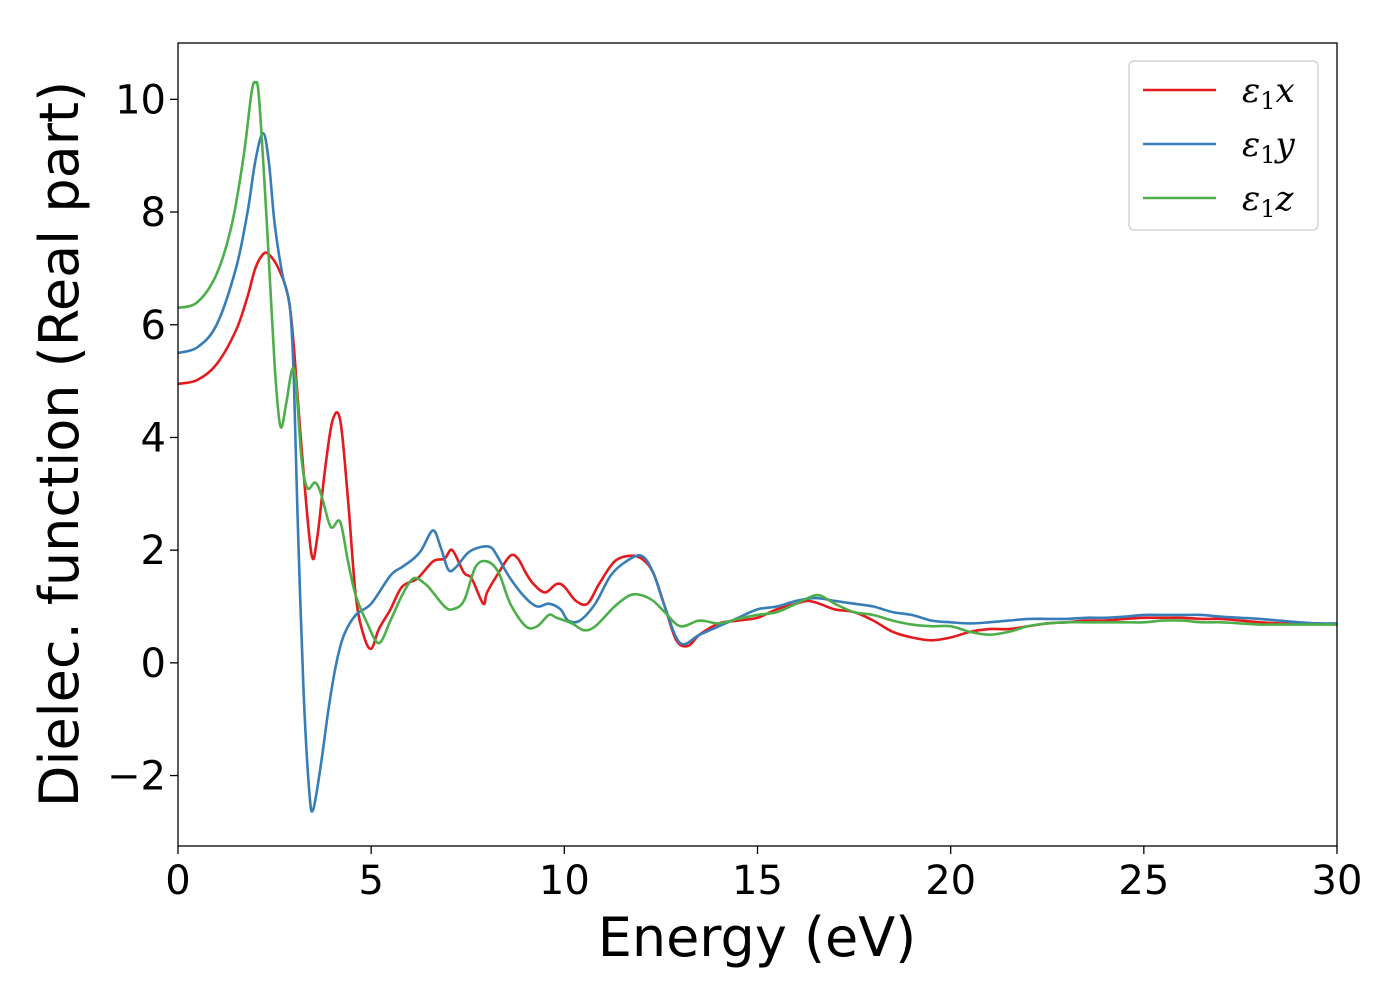 The width and height of the screenshot is (1400, 1000). I want to click on legend-label-y: ε1y, so click(1269, 147).